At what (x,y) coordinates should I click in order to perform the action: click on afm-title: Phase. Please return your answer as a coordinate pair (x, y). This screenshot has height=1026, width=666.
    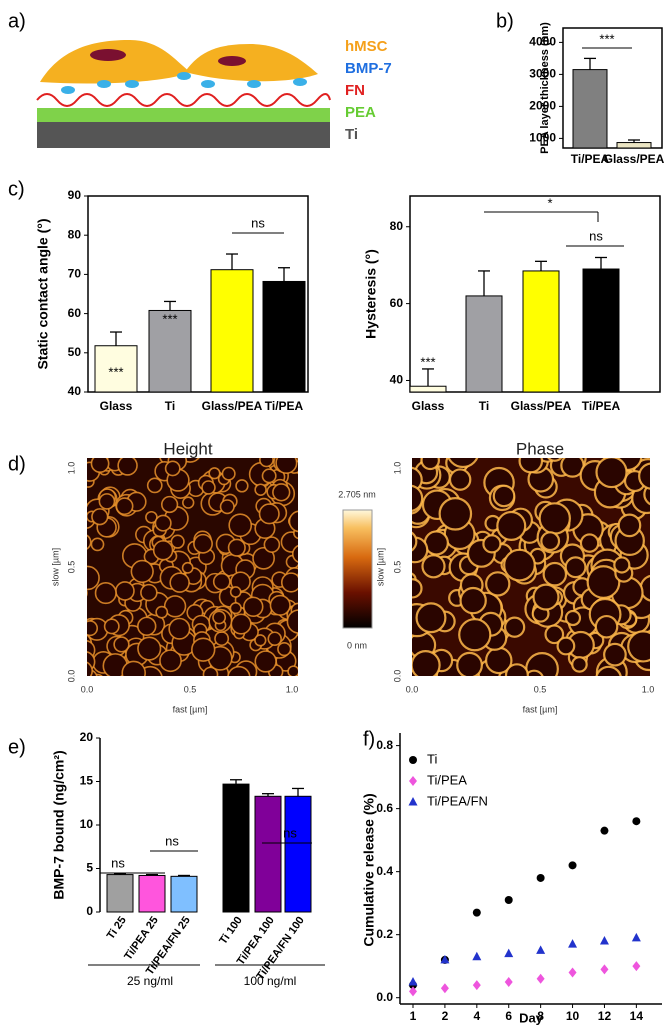
    Looking at the image, I should click on (540, 448).